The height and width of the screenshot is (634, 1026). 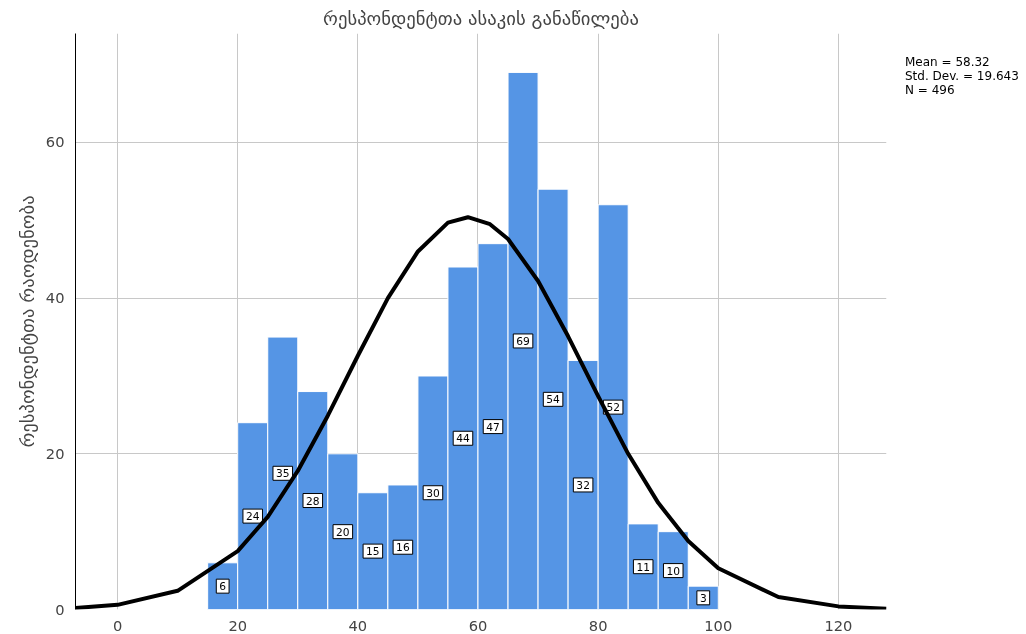 I want to click on data-label: 11, so click(x=643, y=567).